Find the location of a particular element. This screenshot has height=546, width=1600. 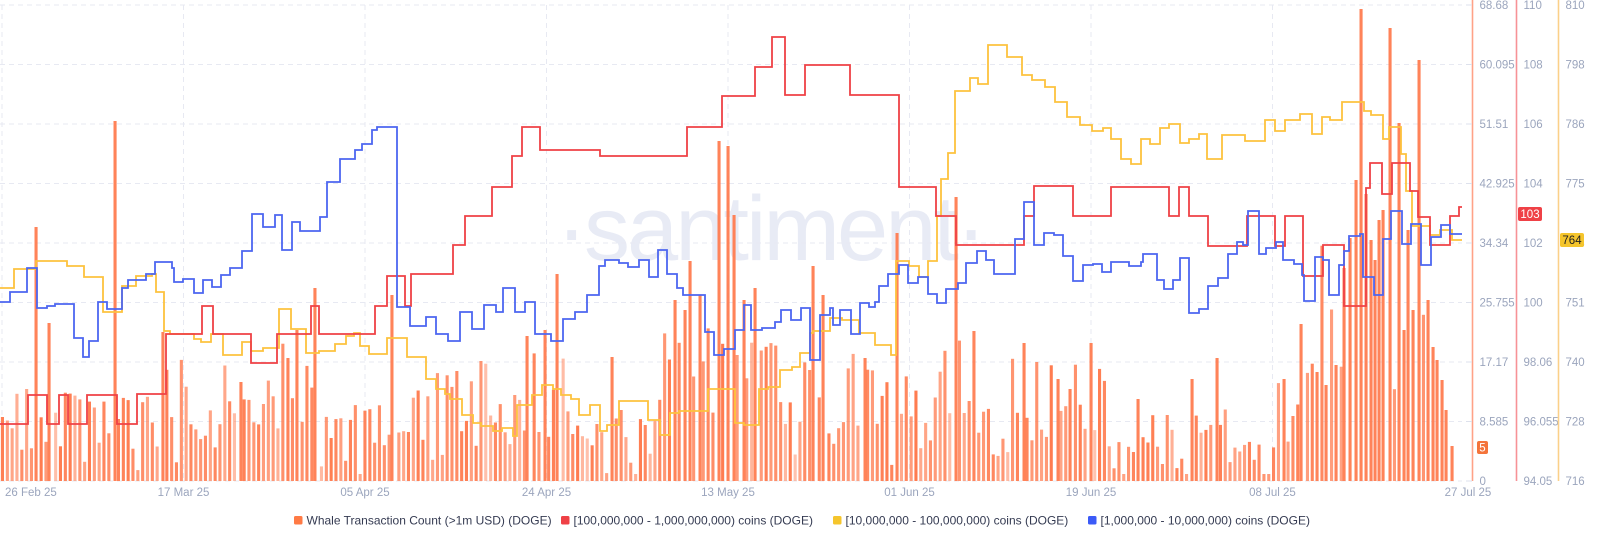

svg-text: 27 Jul 25 is located at coordinates (1468, 493).